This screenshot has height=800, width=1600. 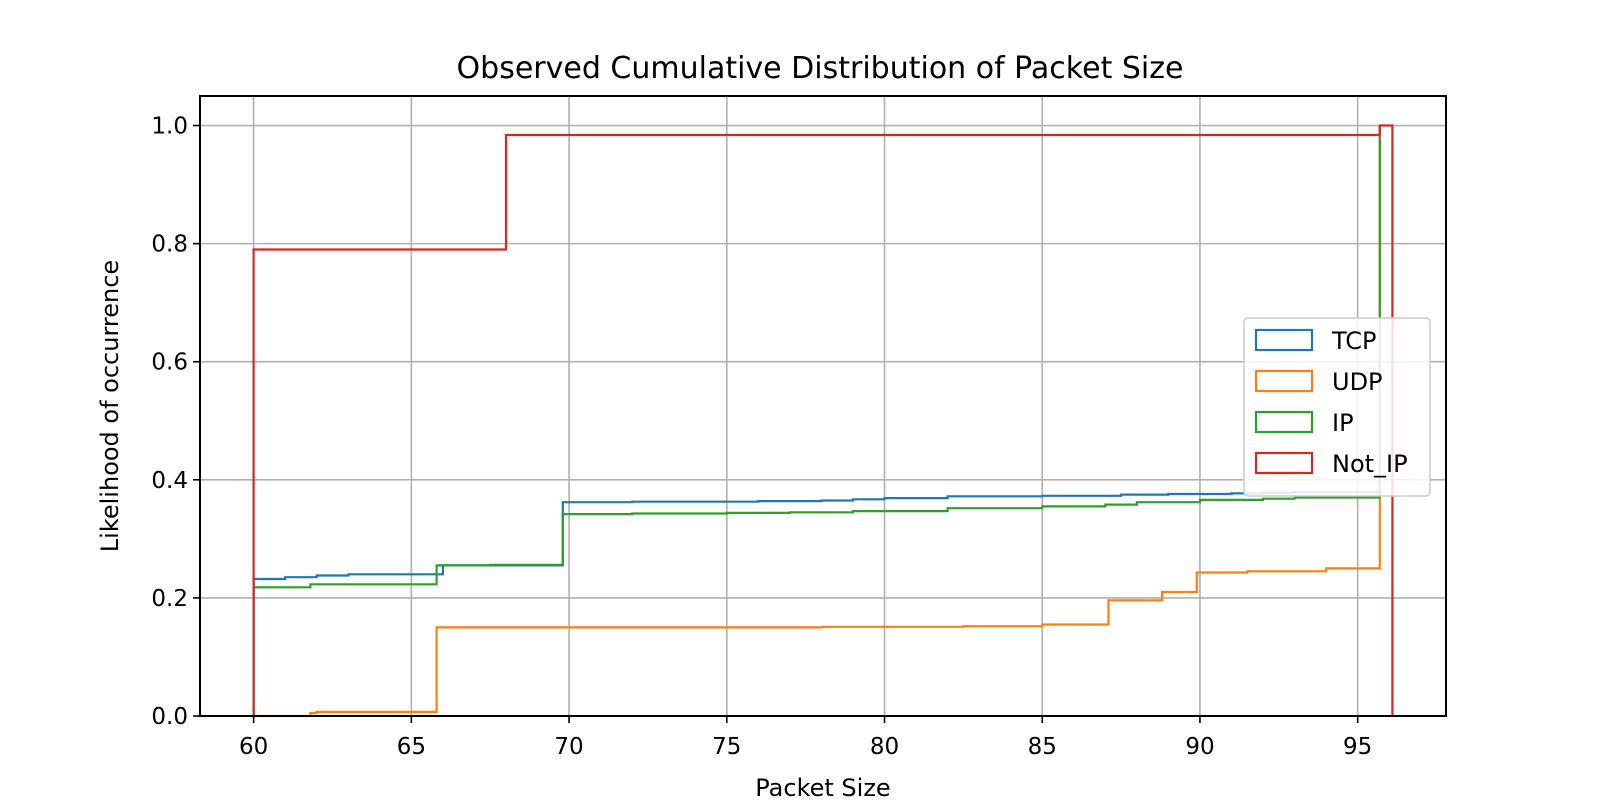 I want to click on y-tick-label: 1.0, so click(x=169, y=127).